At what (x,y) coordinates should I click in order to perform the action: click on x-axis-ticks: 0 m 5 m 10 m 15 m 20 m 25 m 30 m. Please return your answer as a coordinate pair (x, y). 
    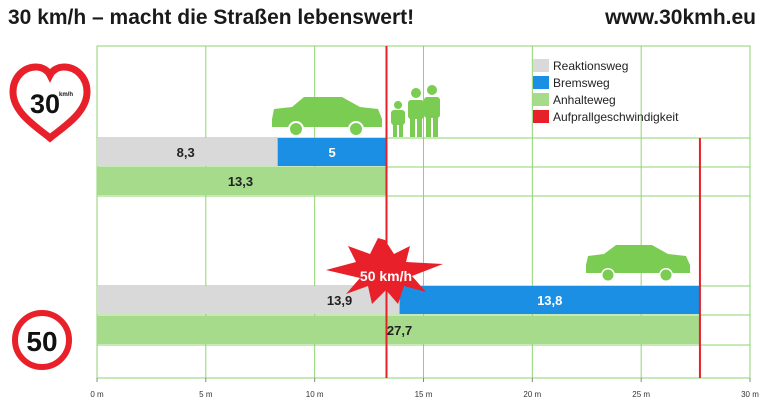
    Looking at the image, I should click on (424, 388).